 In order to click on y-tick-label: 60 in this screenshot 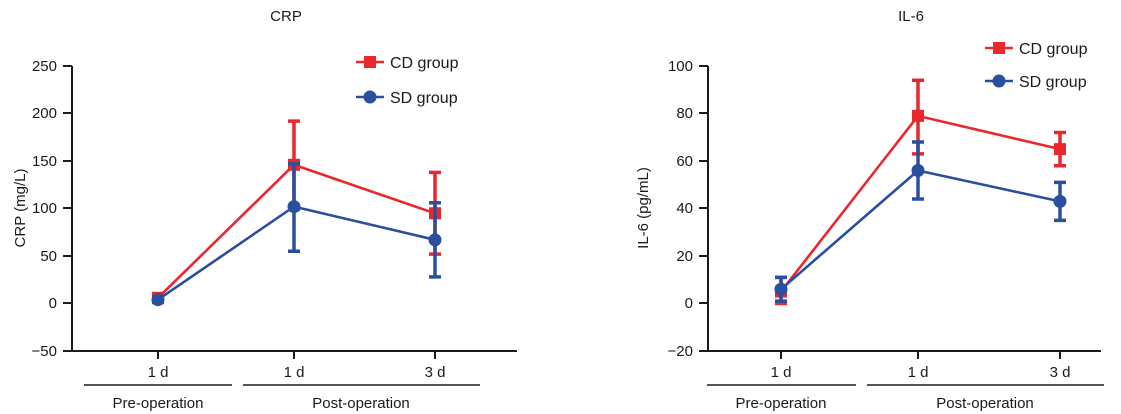, I will do `click(684, 161)`.